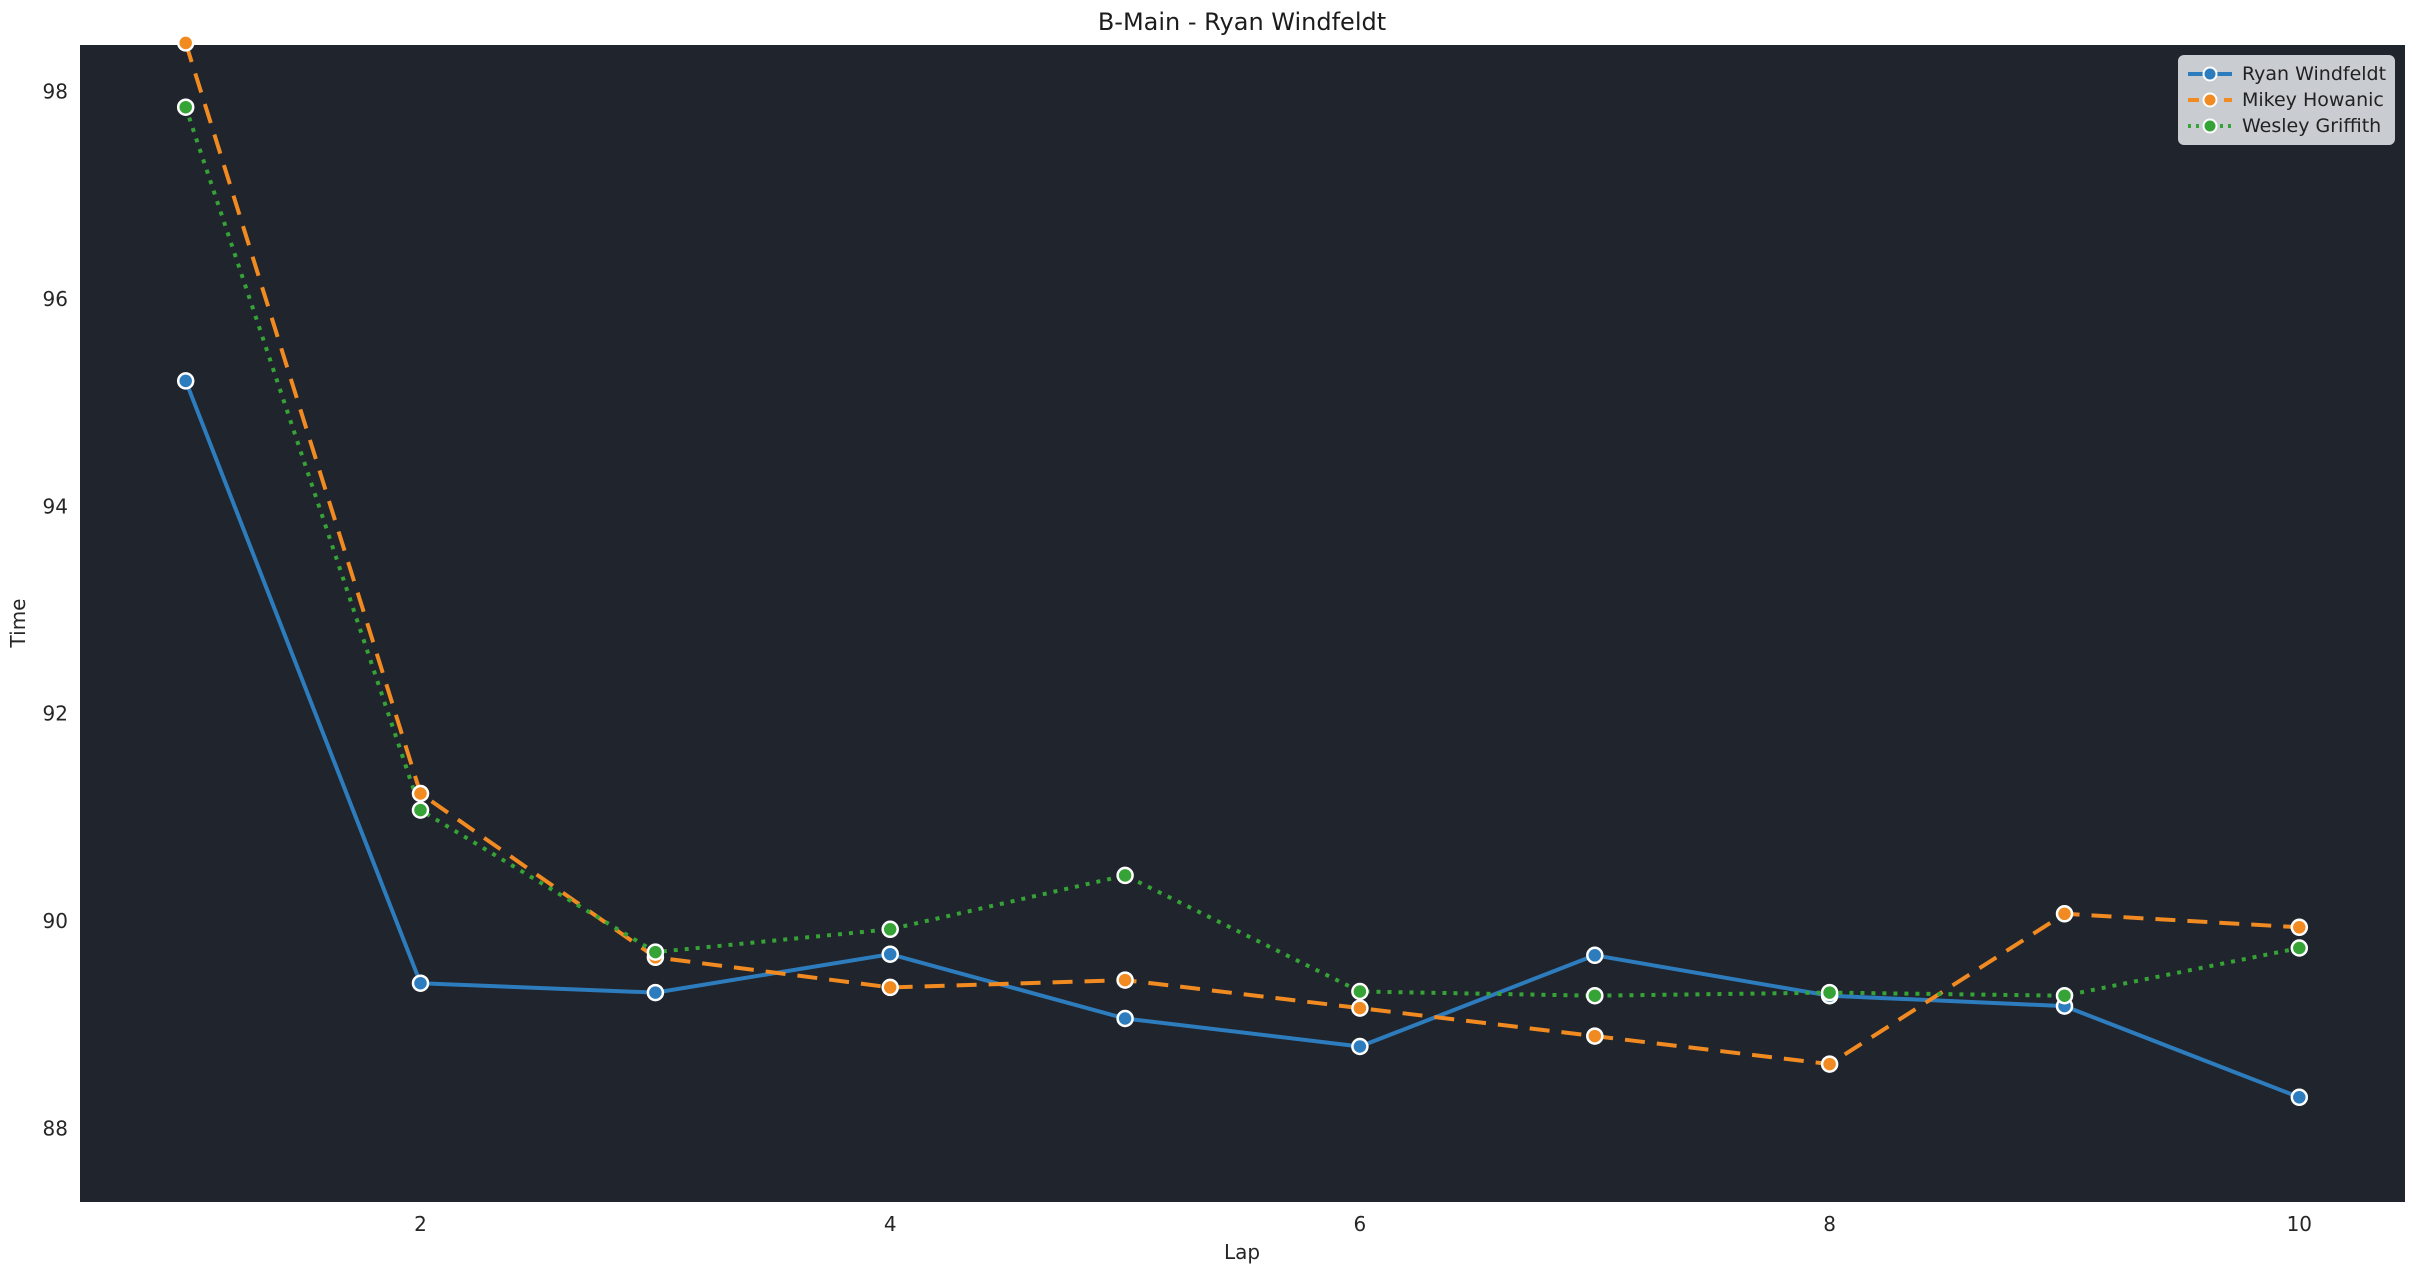 The width and height of the screenshot is (2420, 1276). What do you see at coordinates (55, 921) in the screenshot?
I see `y-tick-label-90: 90` at bounding box center [55, 921].